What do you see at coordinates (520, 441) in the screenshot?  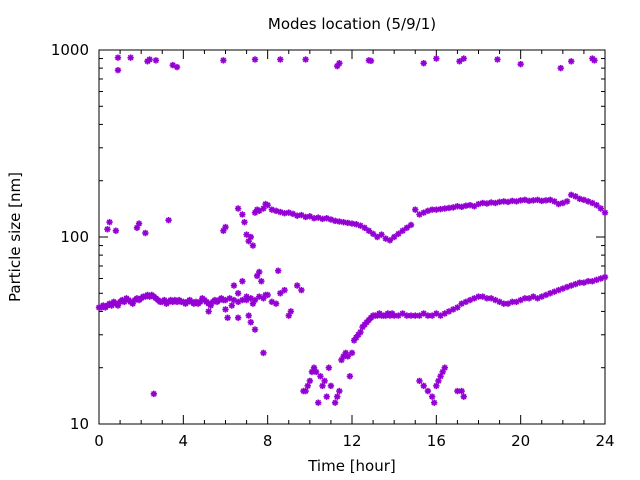 I see `x-tick-label: 20` at bounding box center [520, 441].